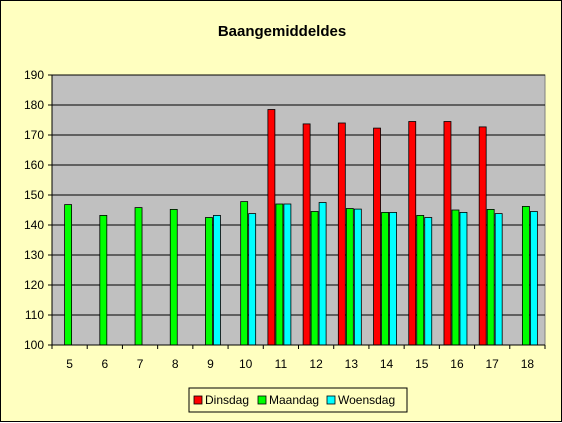 The image size is (562, 423). What do you see at coordinates (34, 105) in the screenshot?
I see `y-tick-label: 180` at bounding box center [34, 105].